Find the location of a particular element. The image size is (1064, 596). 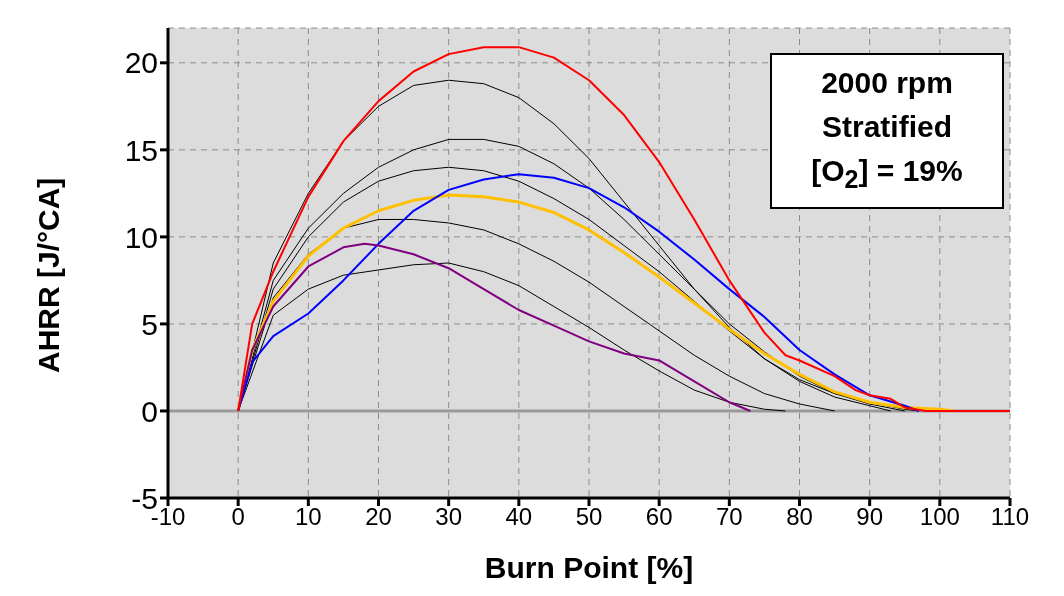

y-tick-label: 15 is located at coordinates (141, 150).